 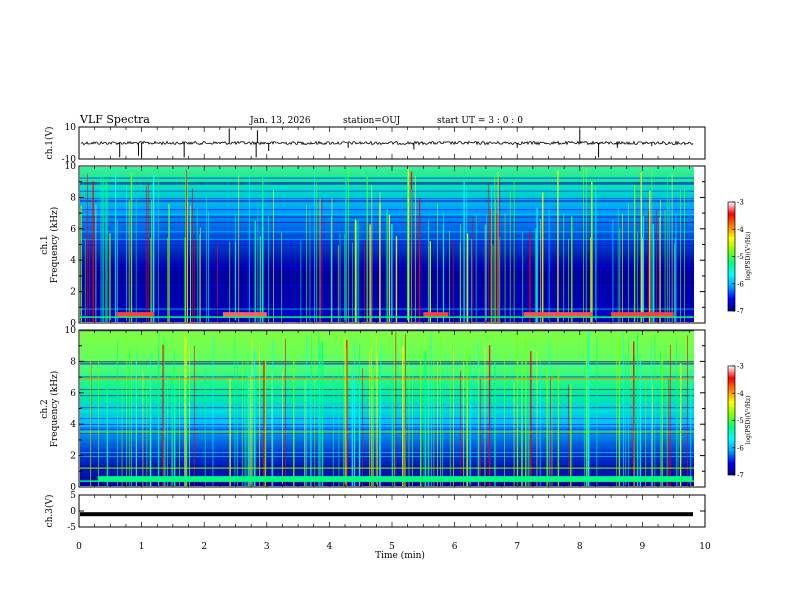 I want to click on time-axis: 0 1 2 3 4 5 6 7 8 9 10, so click(x=393, y=547).